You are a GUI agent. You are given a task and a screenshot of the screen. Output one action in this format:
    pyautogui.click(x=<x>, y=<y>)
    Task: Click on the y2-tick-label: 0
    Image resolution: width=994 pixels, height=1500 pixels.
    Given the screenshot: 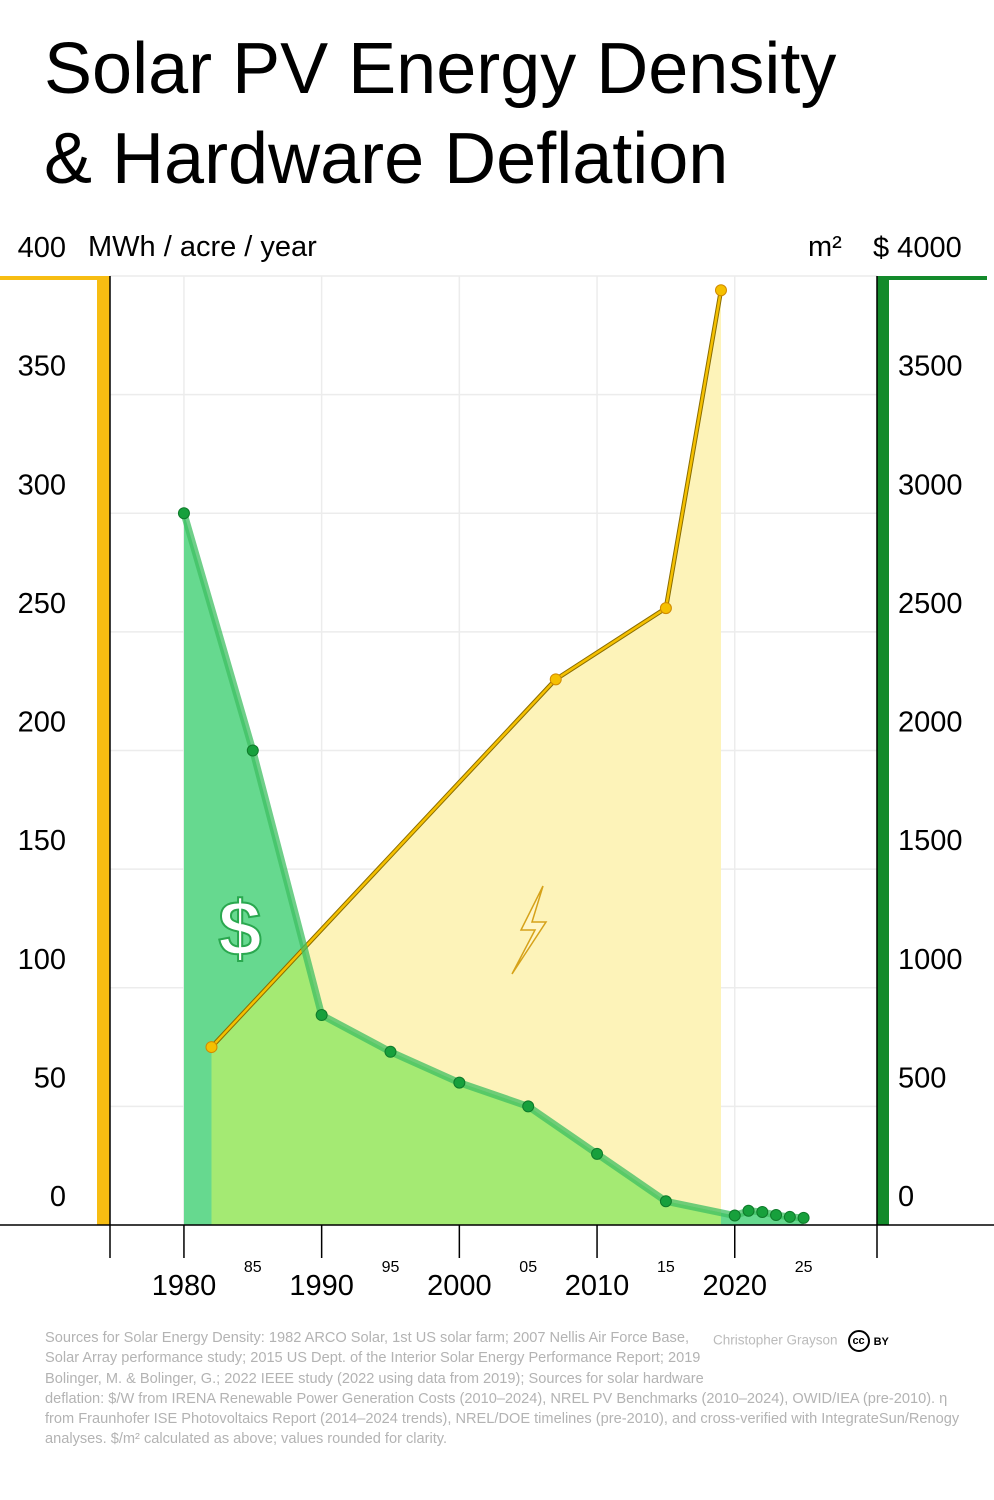 What is the action you would take?
    pyautogui.click(x=906, y=1197)
    